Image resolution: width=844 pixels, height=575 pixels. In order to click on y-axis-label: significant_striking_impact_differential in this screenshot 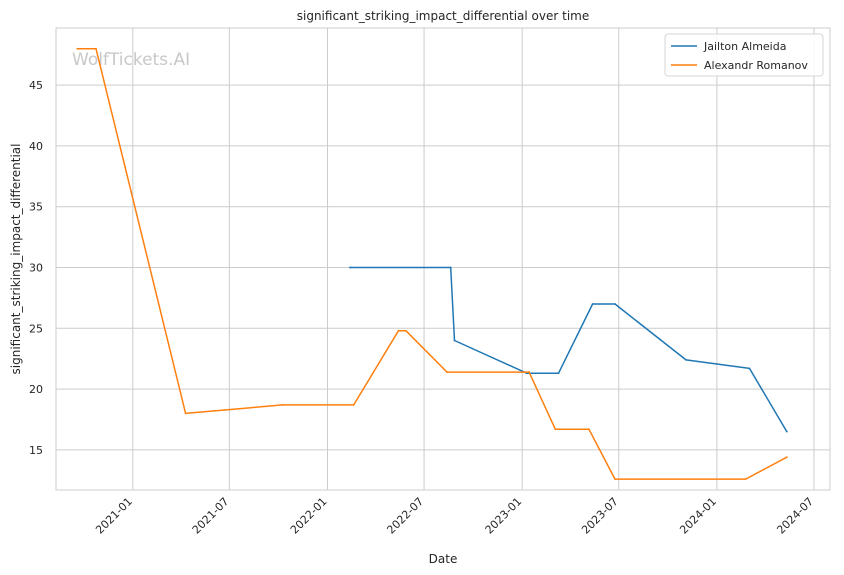, I will do `click(16, 259)`.